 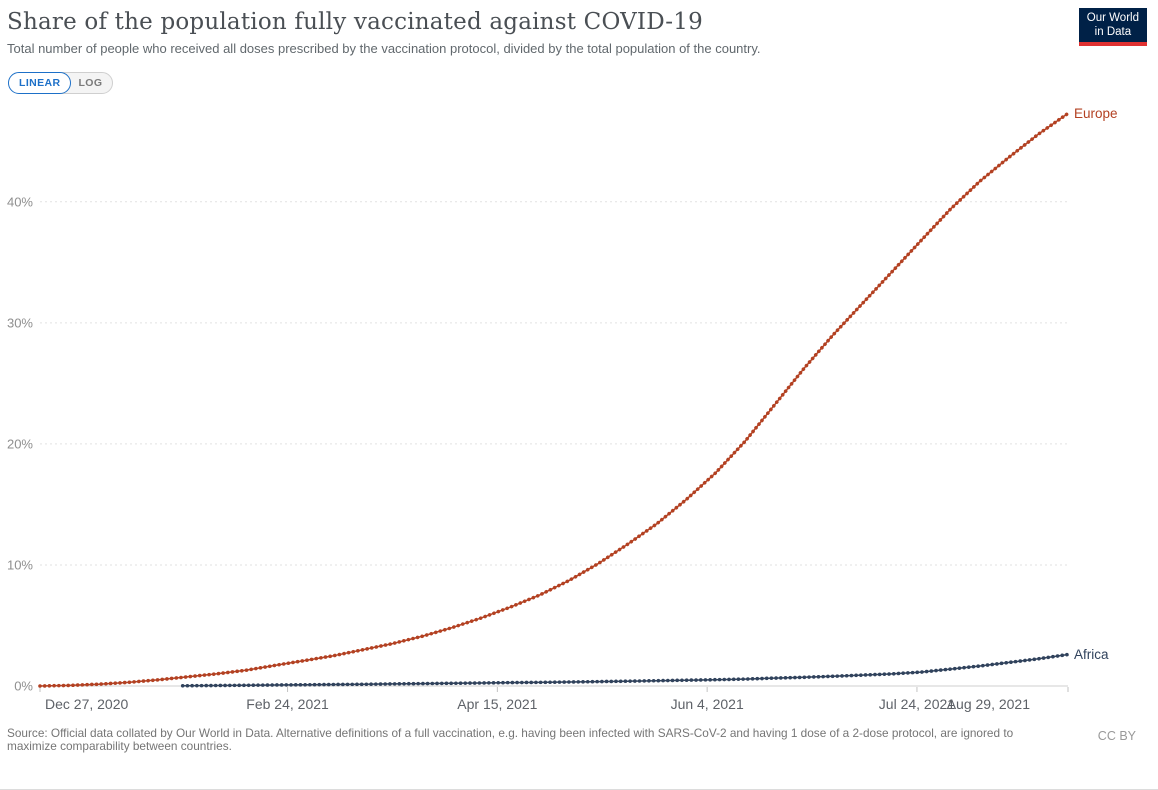 What do you see at coordinates (1112, 18) in the screenshot?
I see `owid-logo-line1: Our World` at bounding box center [1112, 18].